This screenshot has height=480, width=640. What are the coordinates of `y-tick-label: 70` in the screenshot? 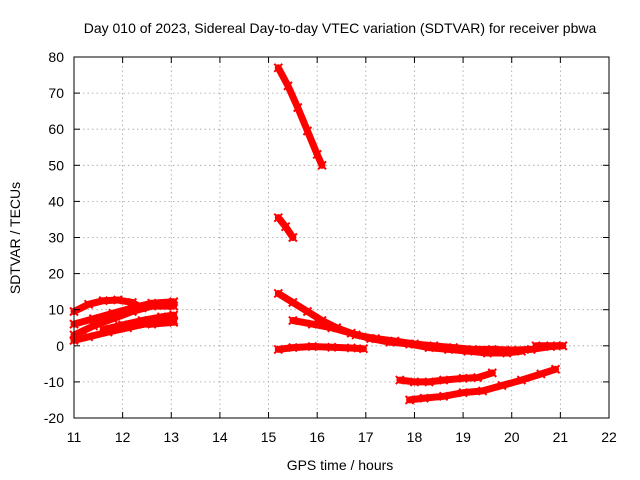 It's located at (56, 93).